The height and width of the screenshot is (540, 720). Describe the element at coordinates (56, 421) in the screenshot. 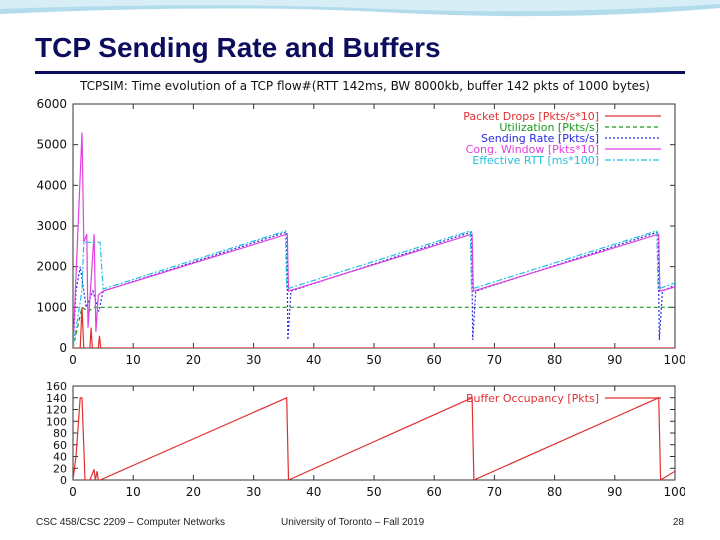

I see `y-tick-label: 100` at that location.